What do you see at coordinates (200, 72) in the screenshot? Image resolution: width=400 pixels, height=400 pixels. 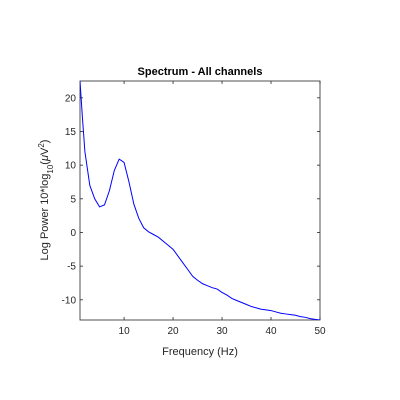 I see `chart-title: Spectrum - All channels` at bounding box center [200, 72].